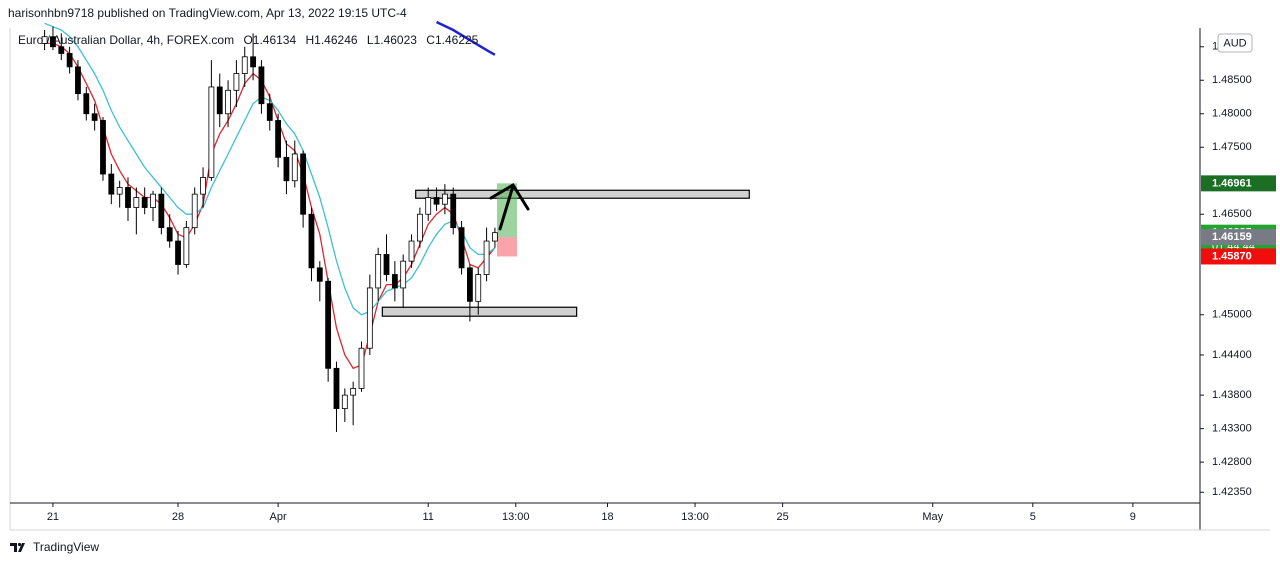 This screenshot has width=1280, height=571. What do you see at coordinates (1033, 517) in the screenshot?
I see `x-tick-label: 5` at bounding box center [1033, 517].